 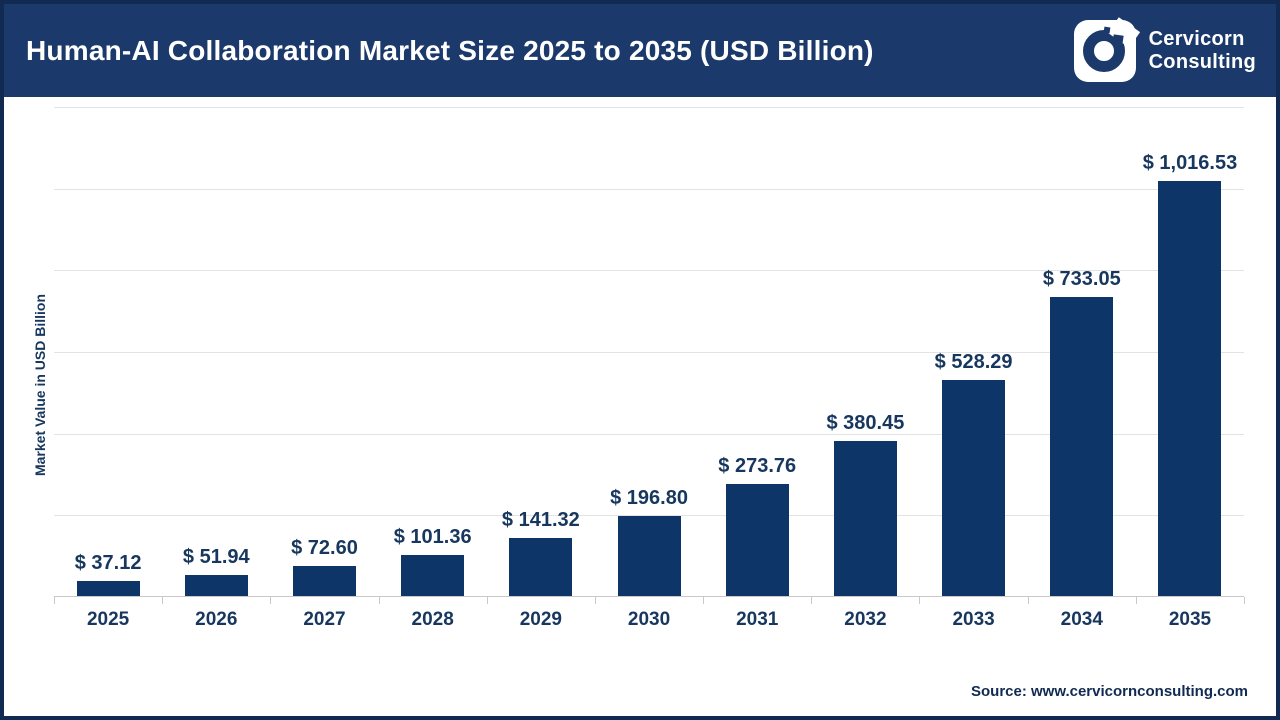 I want to click on cervicorn-logo-icon, so click(x=1106, y=49).